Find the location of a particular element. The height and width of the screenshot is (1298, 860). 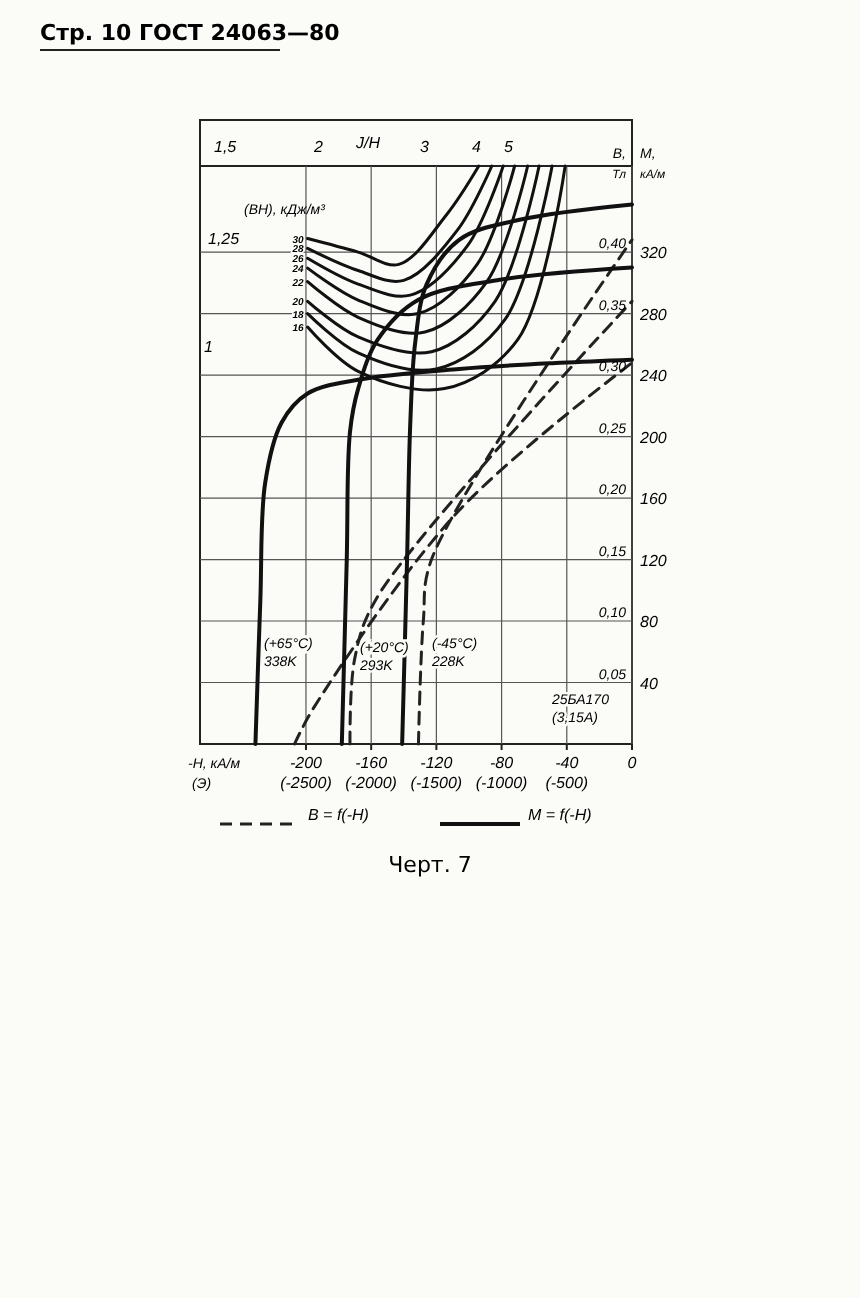

legend-label: B = f(-H) is located at coordinates (339, 815).